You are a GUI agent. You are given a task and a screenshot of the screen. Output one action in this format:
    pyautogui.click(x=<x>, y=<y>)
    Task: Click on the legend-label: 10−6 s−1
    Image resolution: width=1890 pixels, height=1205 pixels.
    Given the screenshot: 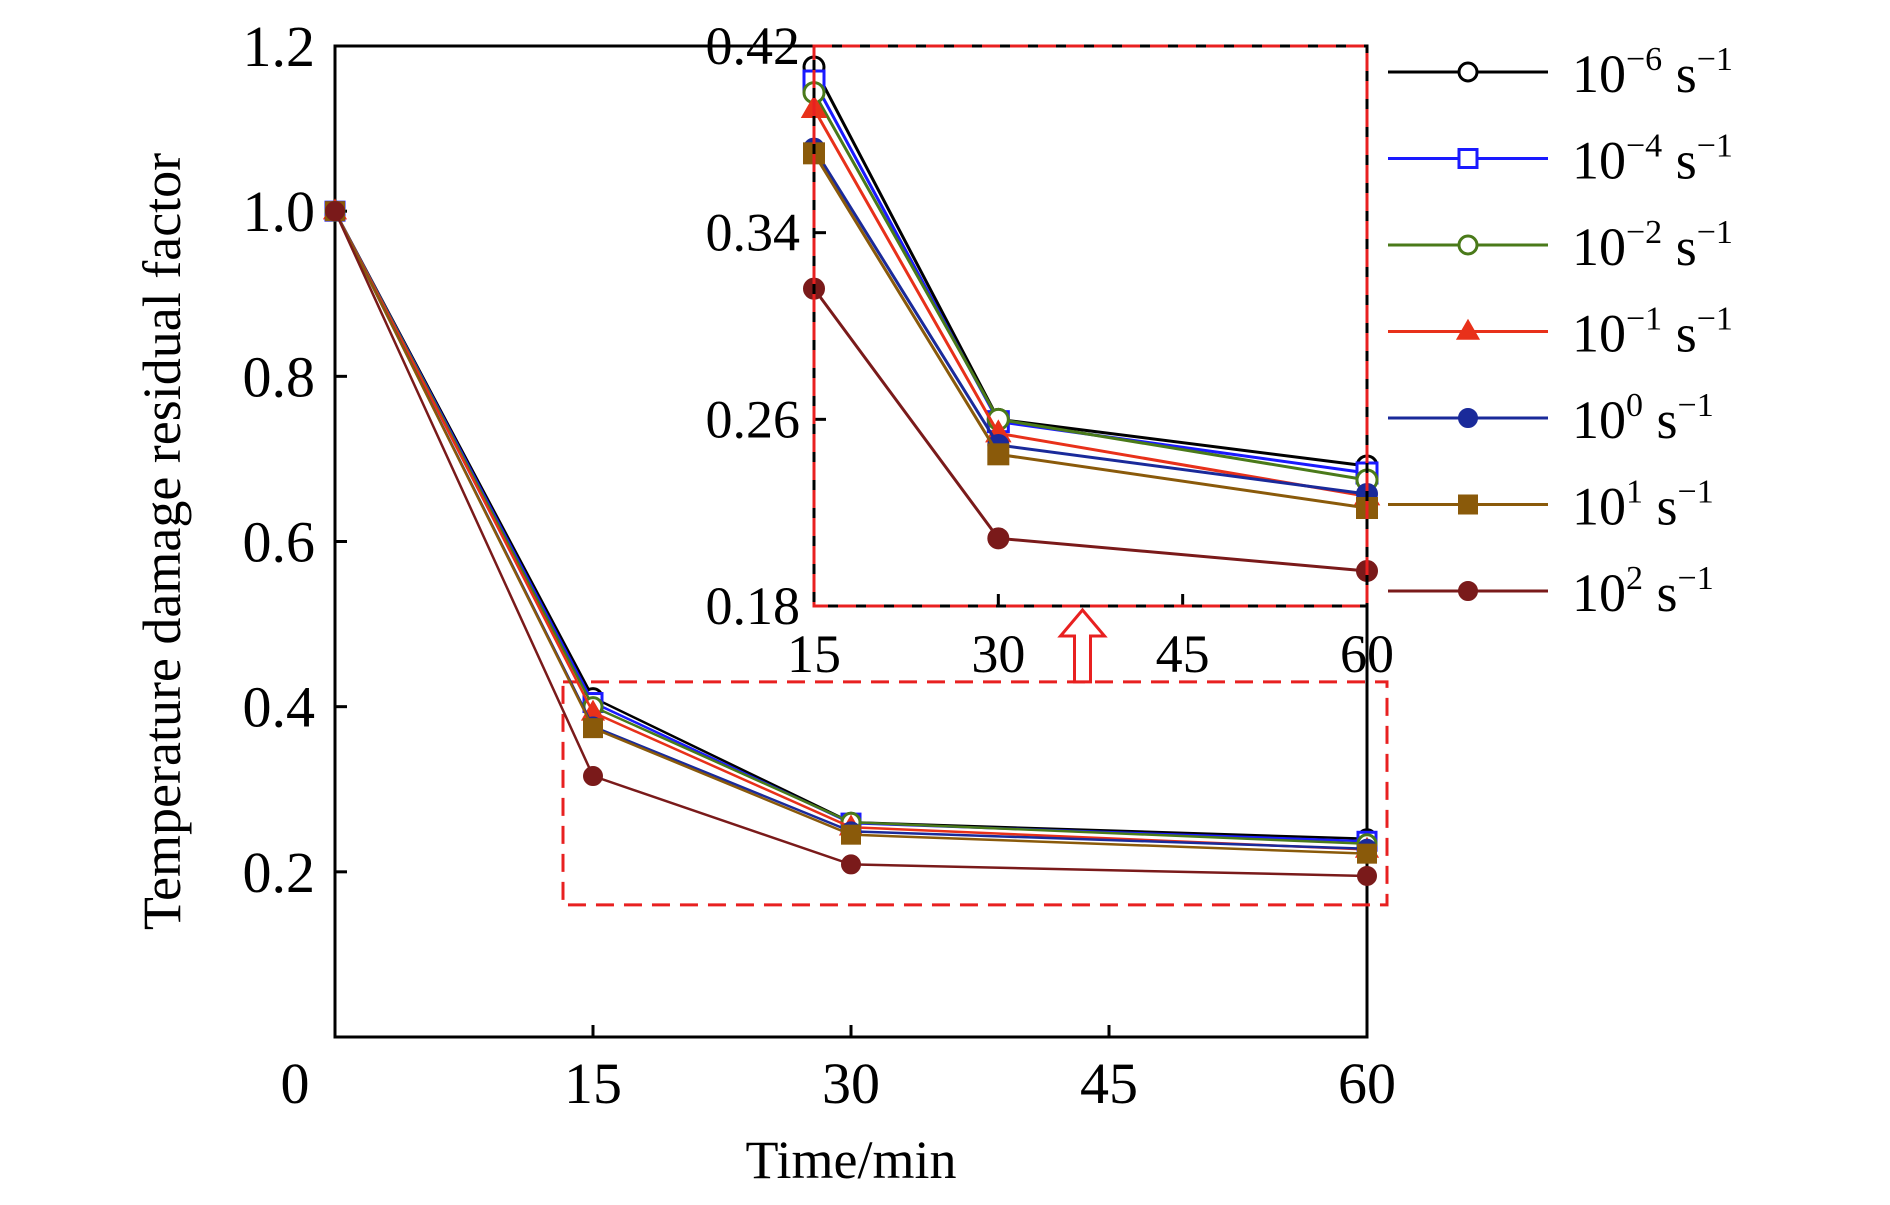 What is the action you would take?
    pyautogui.click(x=1652, y=72)
    